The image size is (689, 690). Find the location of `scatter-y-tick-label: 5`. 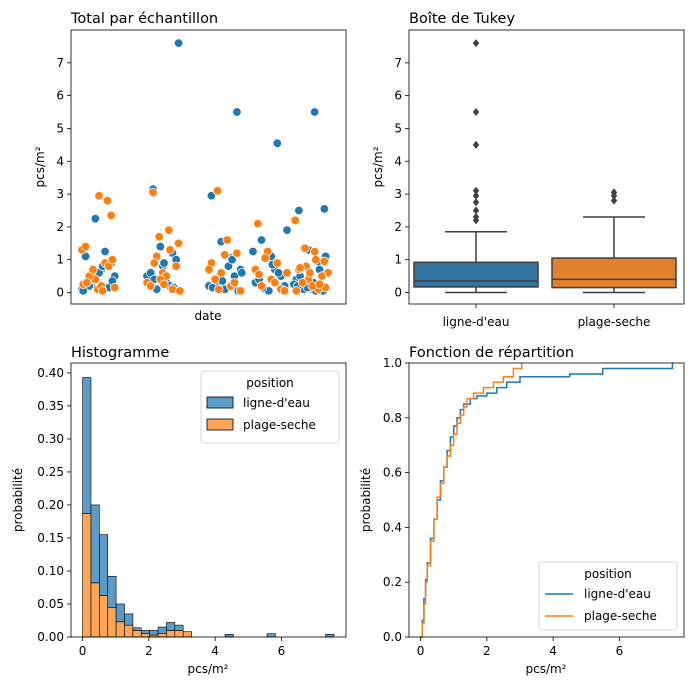

scatter-y-tick-label: 5 is located at coordinates (60, 128).